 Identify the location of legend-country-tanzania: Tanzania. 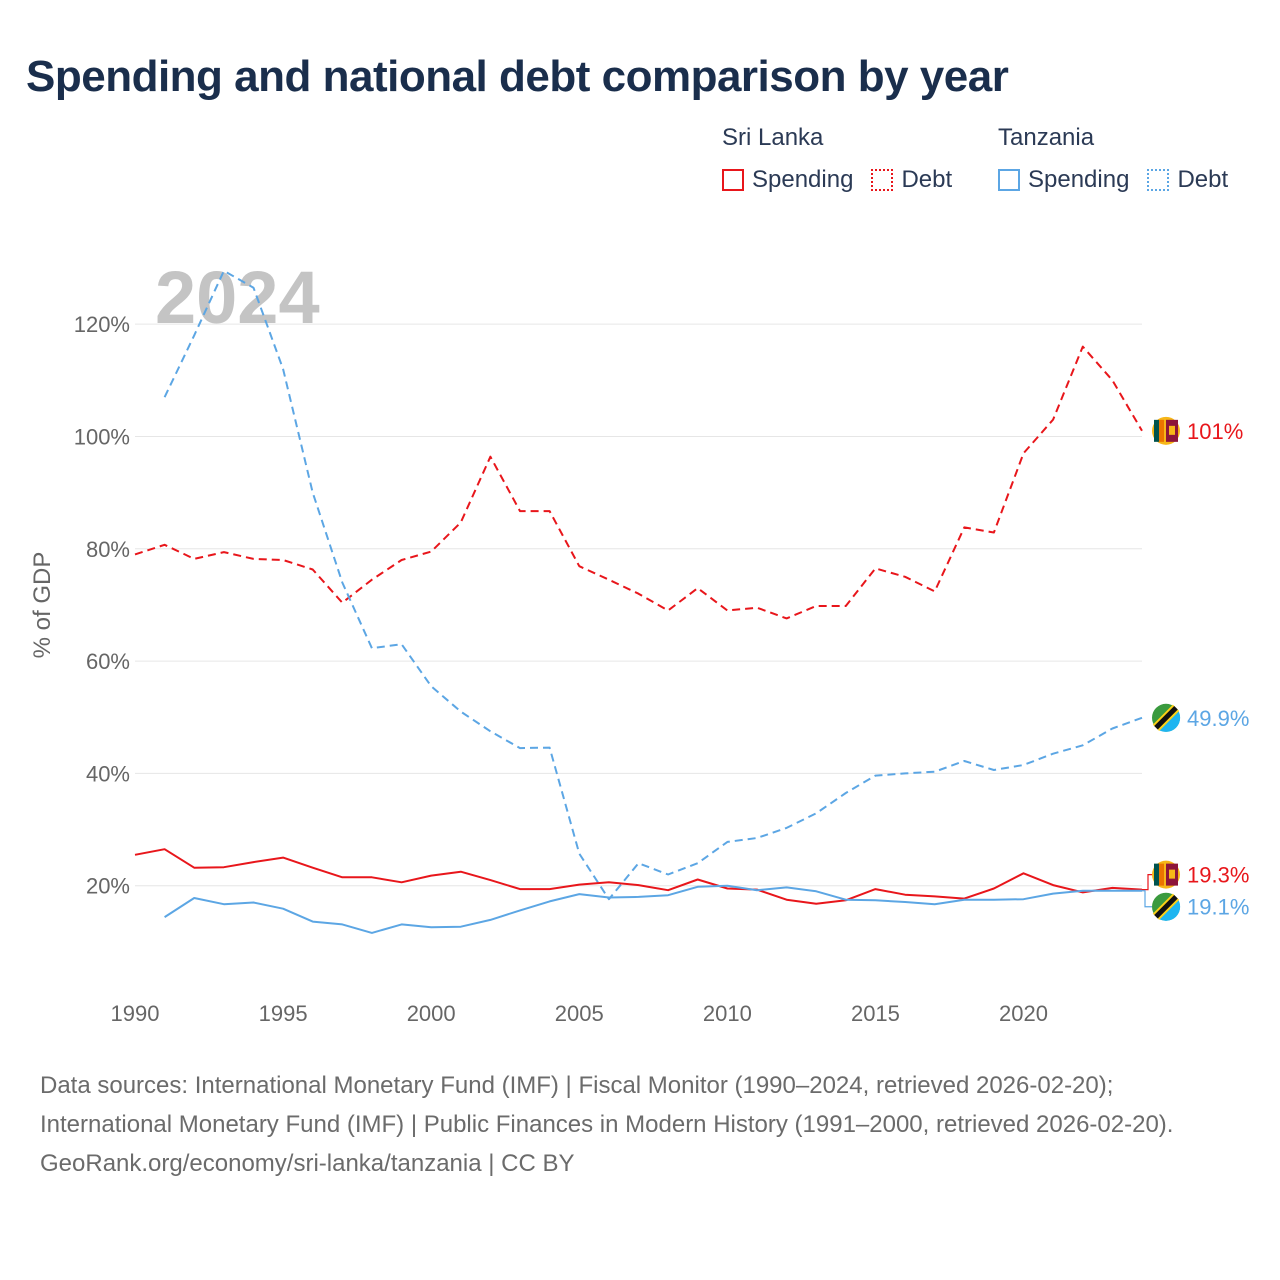
(1046, 137).